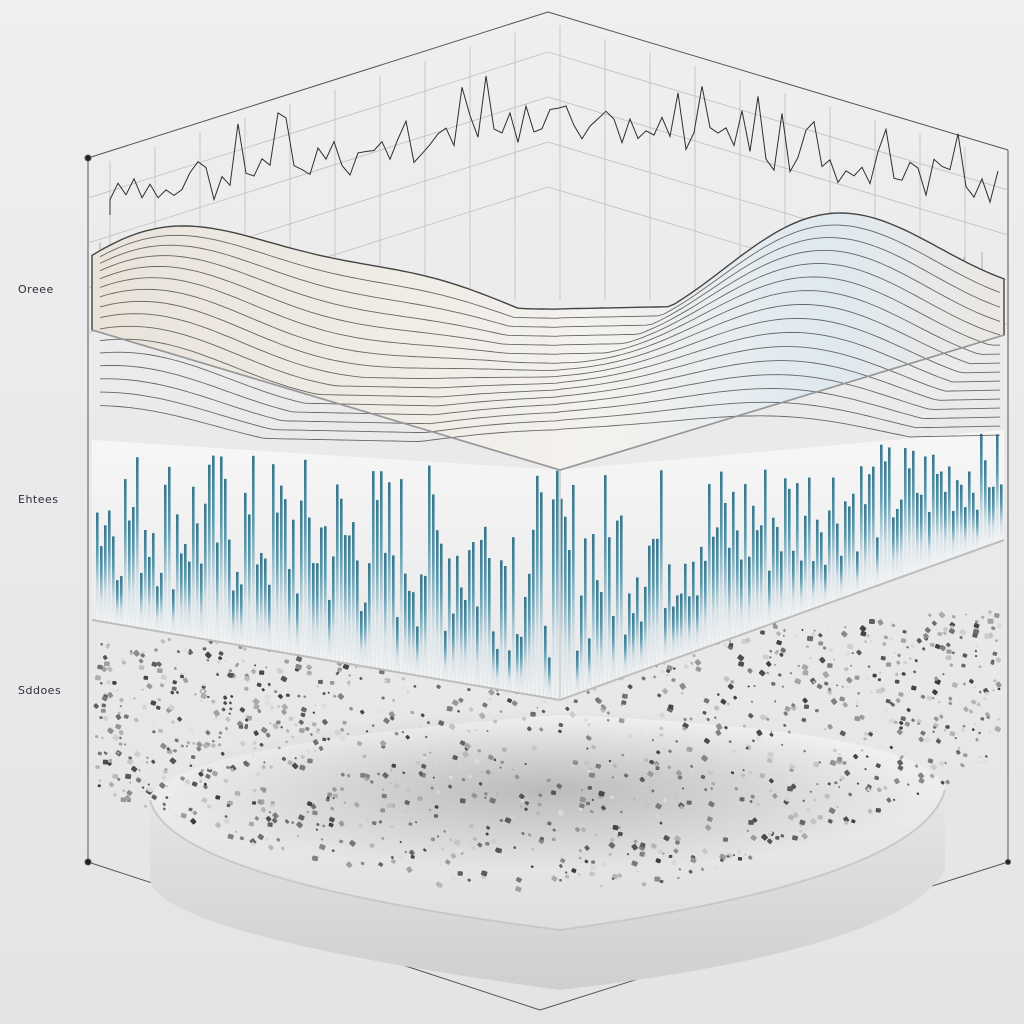 The image size is (1024, 1024). What do you see at coordinates (554, 145) in the screenshot?
I see `background-signal-trace` at bounding box center [554, 145].